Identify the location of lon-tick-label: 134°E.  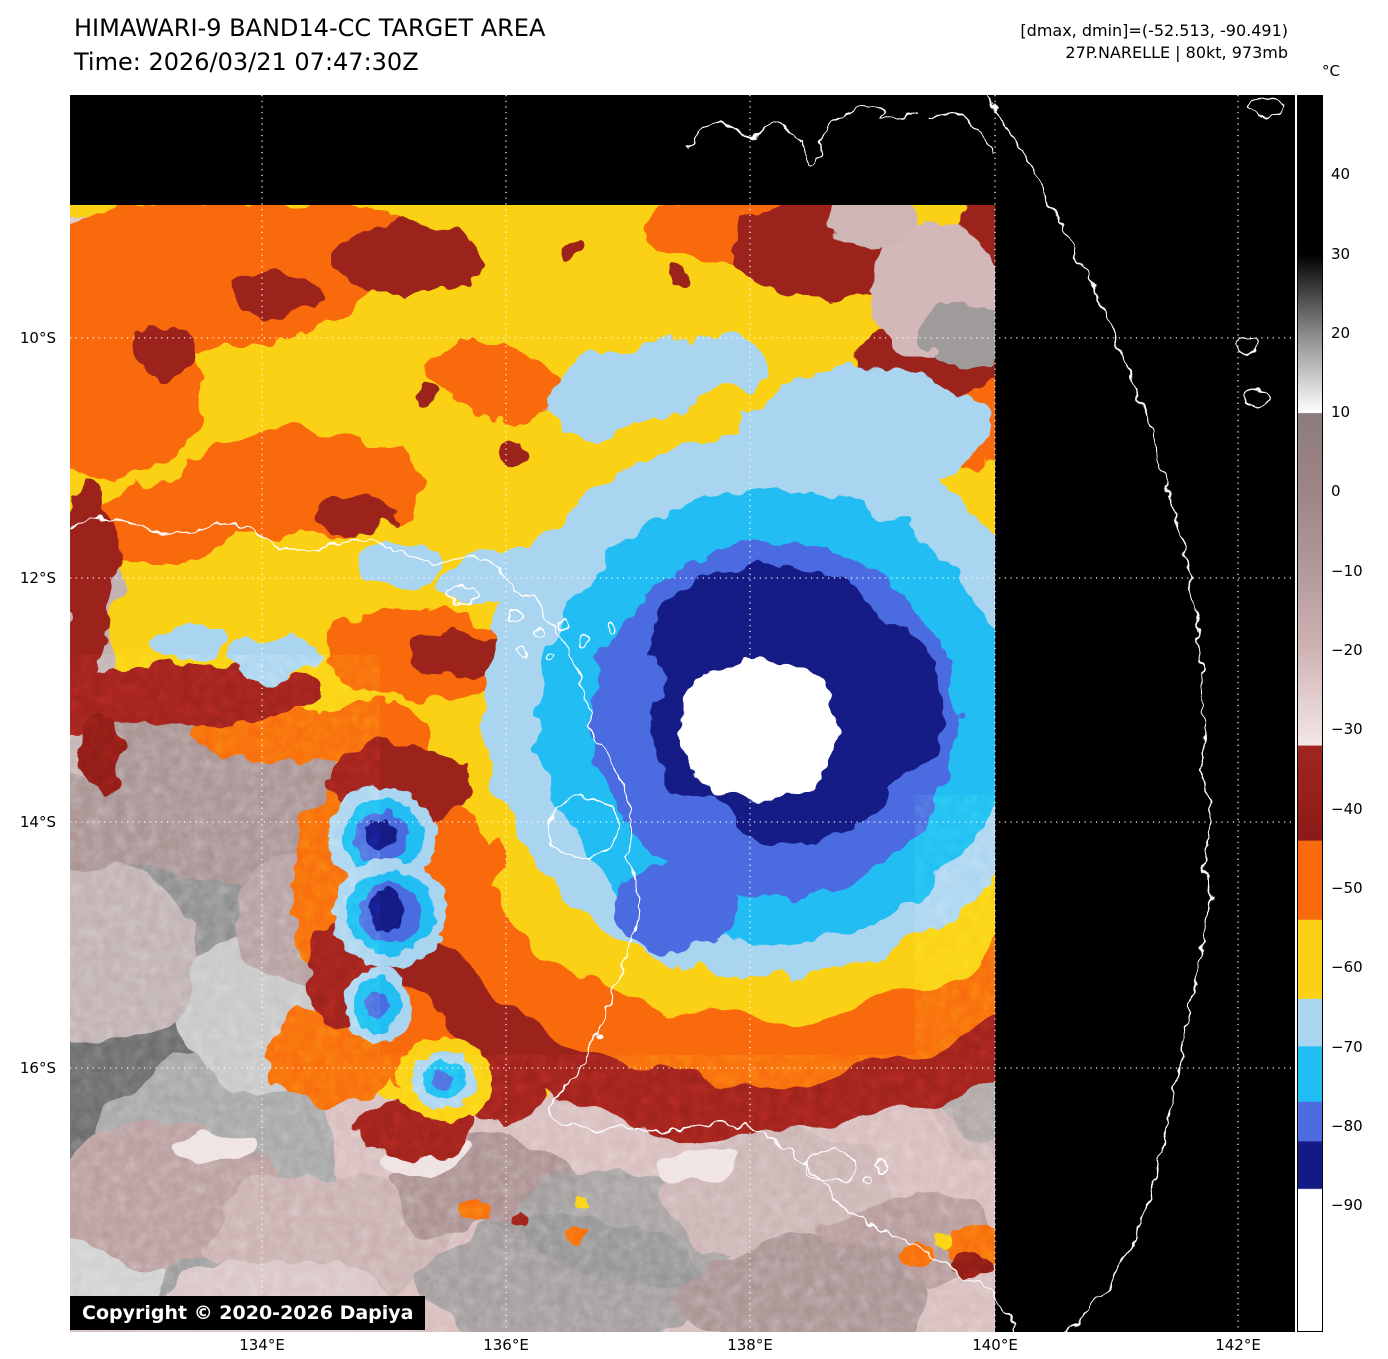
(262, 1345).